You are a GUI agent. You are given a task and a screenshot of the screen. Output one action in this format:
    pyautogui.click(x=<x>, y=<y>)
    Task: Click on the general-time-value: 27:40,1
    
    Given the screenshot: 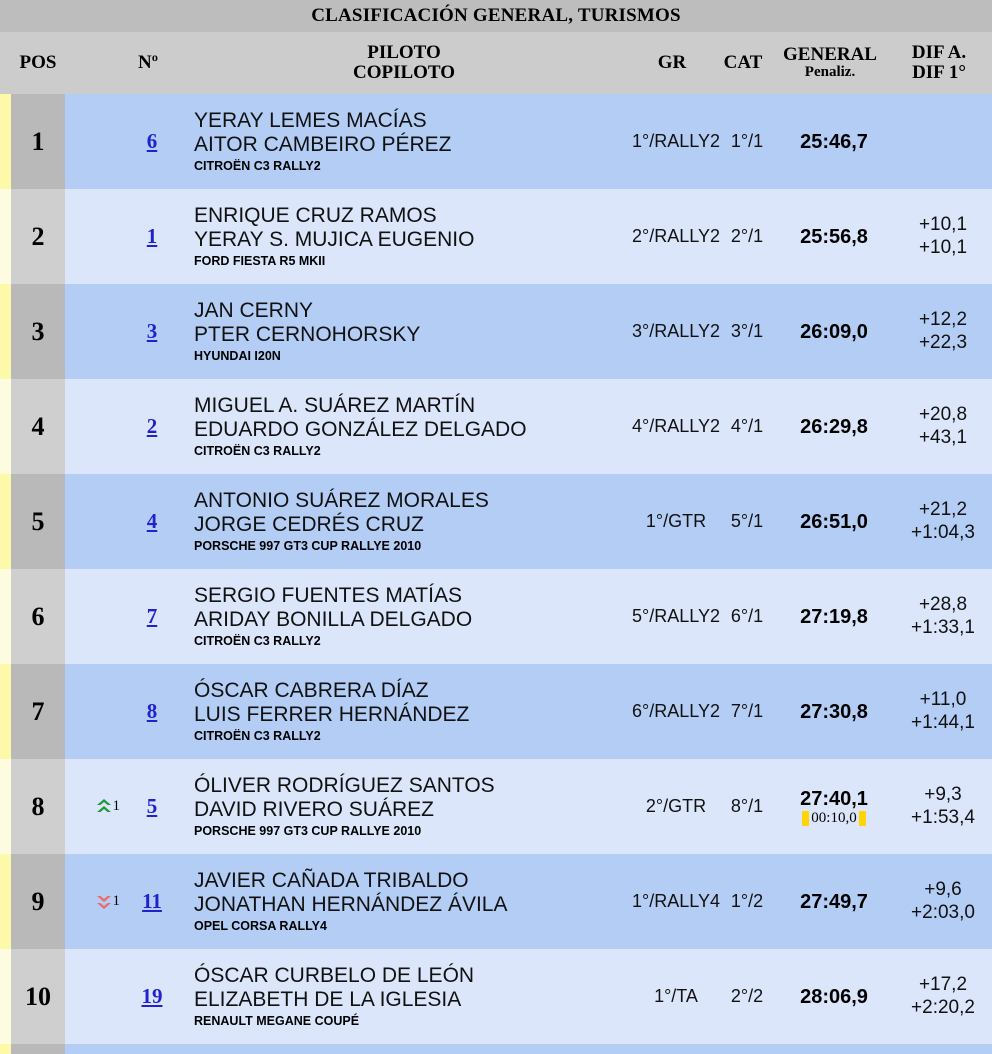 What is the action you would take?
    pyautogui.click(x=834, y=798)
    